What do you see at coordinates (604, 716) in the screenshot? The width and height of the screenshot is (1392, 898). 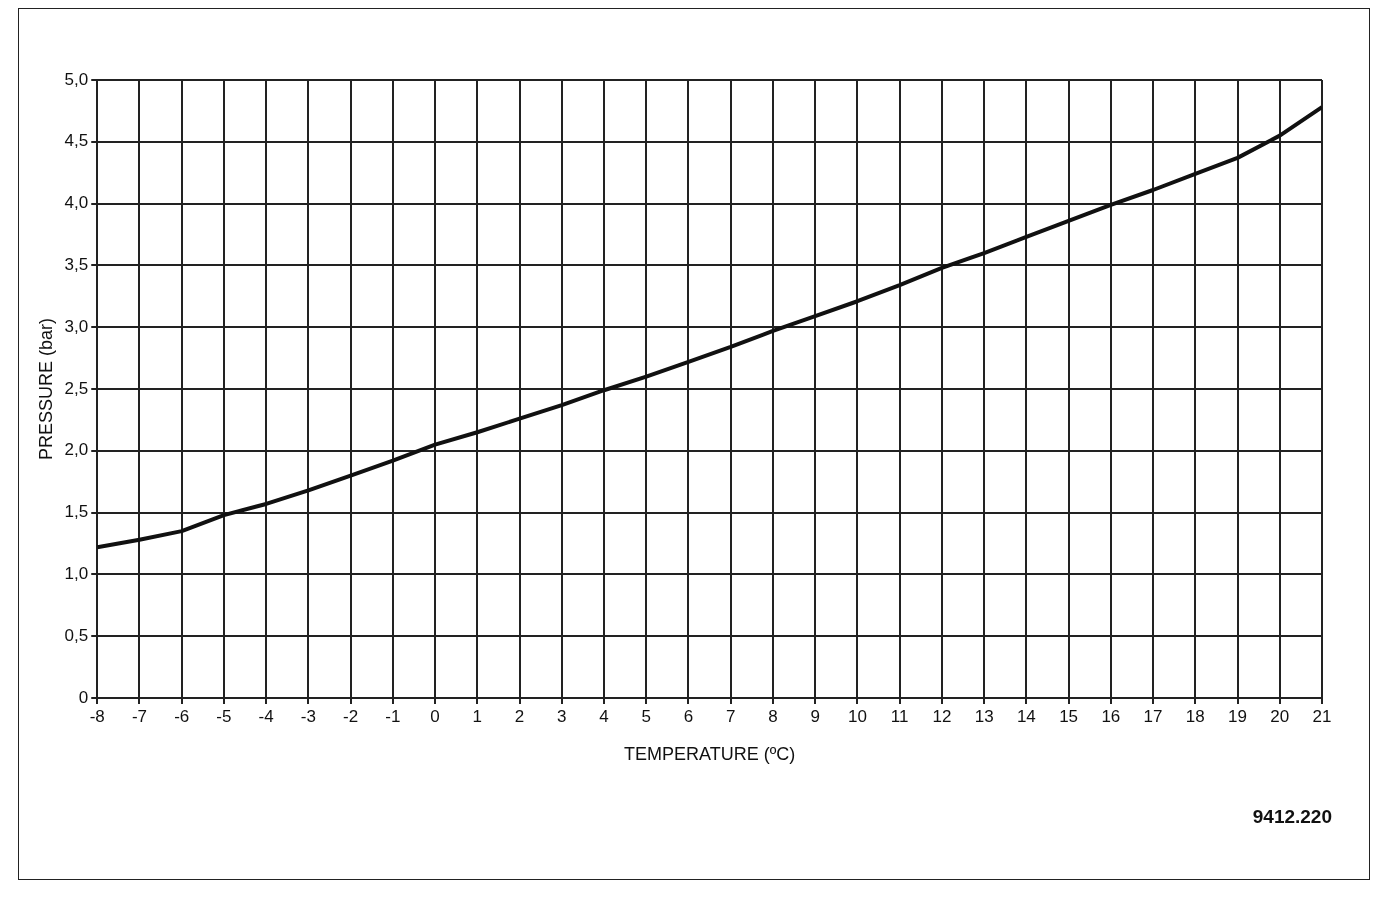 I see `x-tick-label: 4` at bounding box center [604, 716].